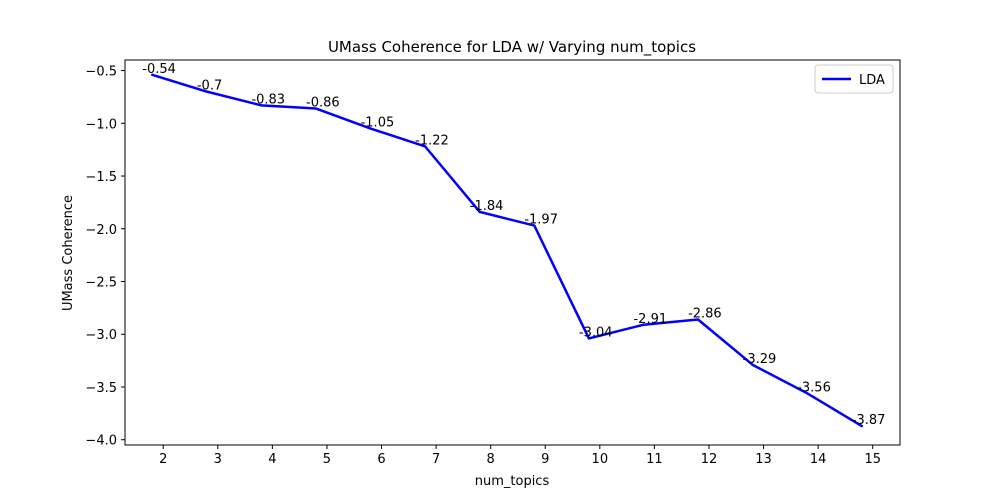  What do you see at coordinates (818, 459) in the screenshot?
I see `x-tick-label: 14` at bounding box center [818, 459].